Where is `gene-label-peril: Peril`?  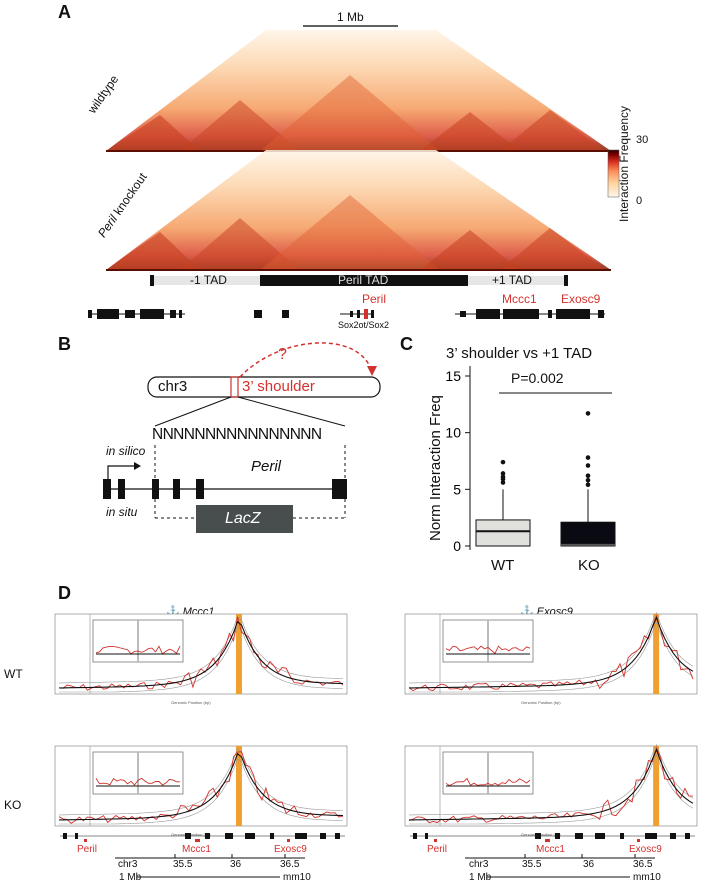 gene-label-peril: Peril is located at coordinates (374, 299).